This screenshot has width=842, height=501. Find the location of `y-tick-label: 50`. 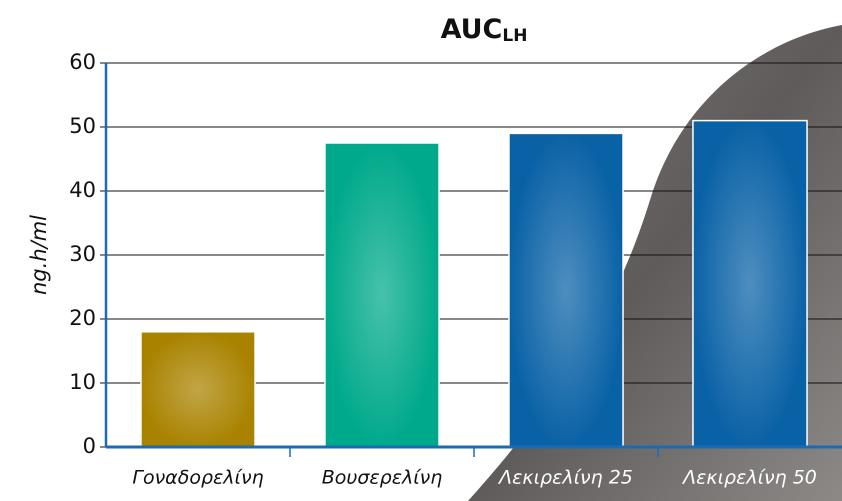

y-tick-label: 50 is located at coordinates (82, 126).